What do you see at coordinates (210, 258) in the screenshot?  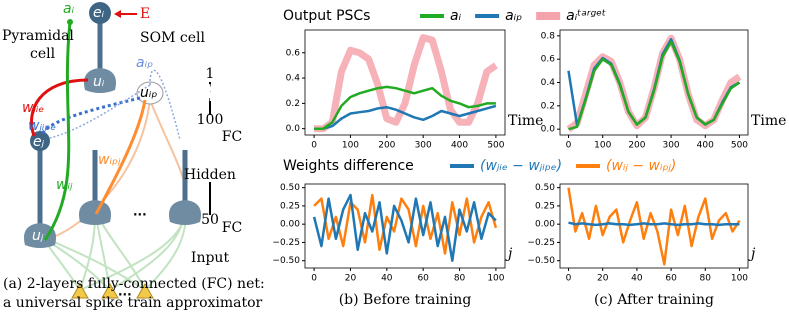 I see `layer-label: Input` at bounding box center [210, 258].